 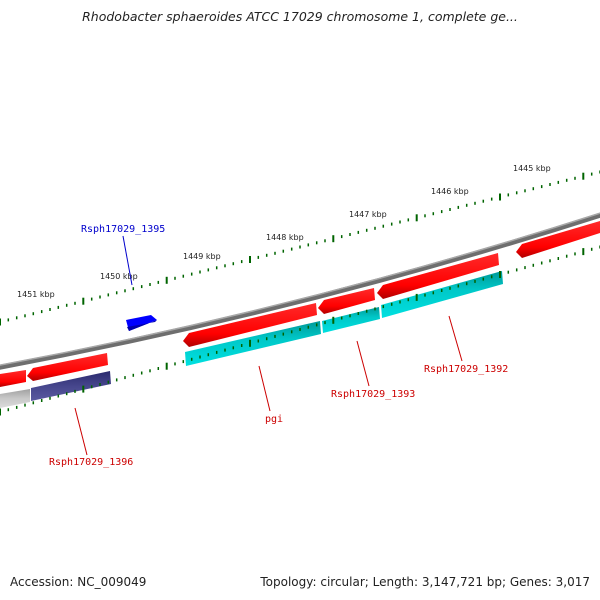 I want to click on scale-label: 1445 kbp, so click(x=532, y=168).